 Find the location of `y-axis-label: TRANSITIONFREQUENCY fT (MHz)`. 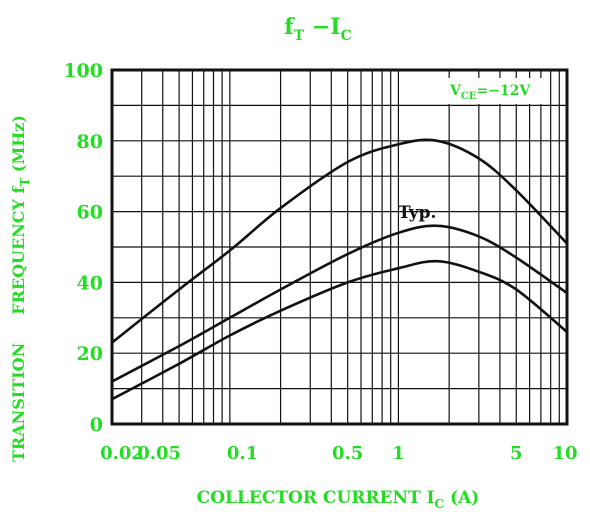

y-axis-label: TRANSITIONFREQUENCY fT (MHz) is located at coordinates (20, 288).